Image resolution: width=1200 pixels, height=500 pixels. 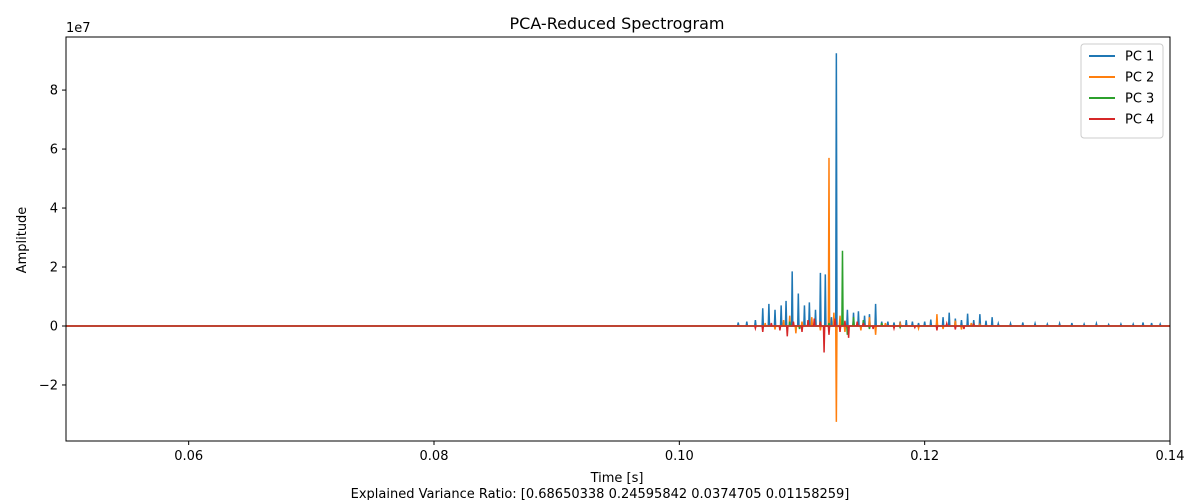 What do you see at coordinates (617, 478) in the screenshot?
I see `x-axis-label: Time [s]` at bounding box center [617, 478].